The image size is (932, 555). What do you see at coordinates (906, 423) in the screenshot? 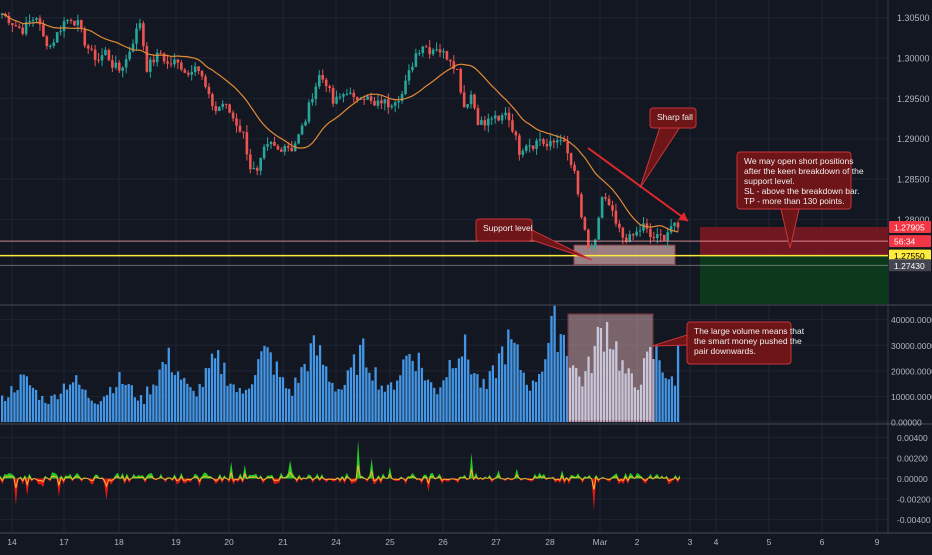
I see `volume-tick-label: 0.00000` at bounding box center [906, 423].